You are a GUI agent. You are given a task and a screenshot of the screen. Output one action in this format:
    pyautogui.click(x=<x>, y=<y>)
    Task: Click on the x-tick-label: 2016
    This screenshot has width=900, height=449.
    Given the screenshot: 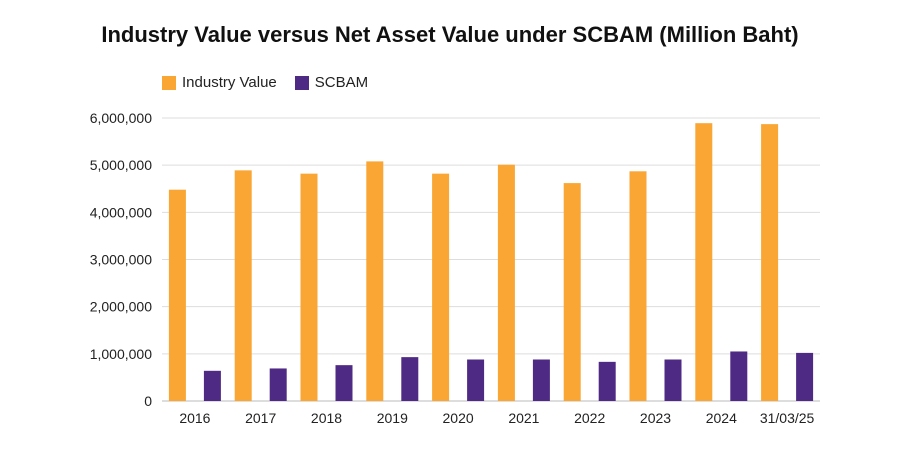 What is the action you would take?
    pyautogui.click(x=194, y=418)
    